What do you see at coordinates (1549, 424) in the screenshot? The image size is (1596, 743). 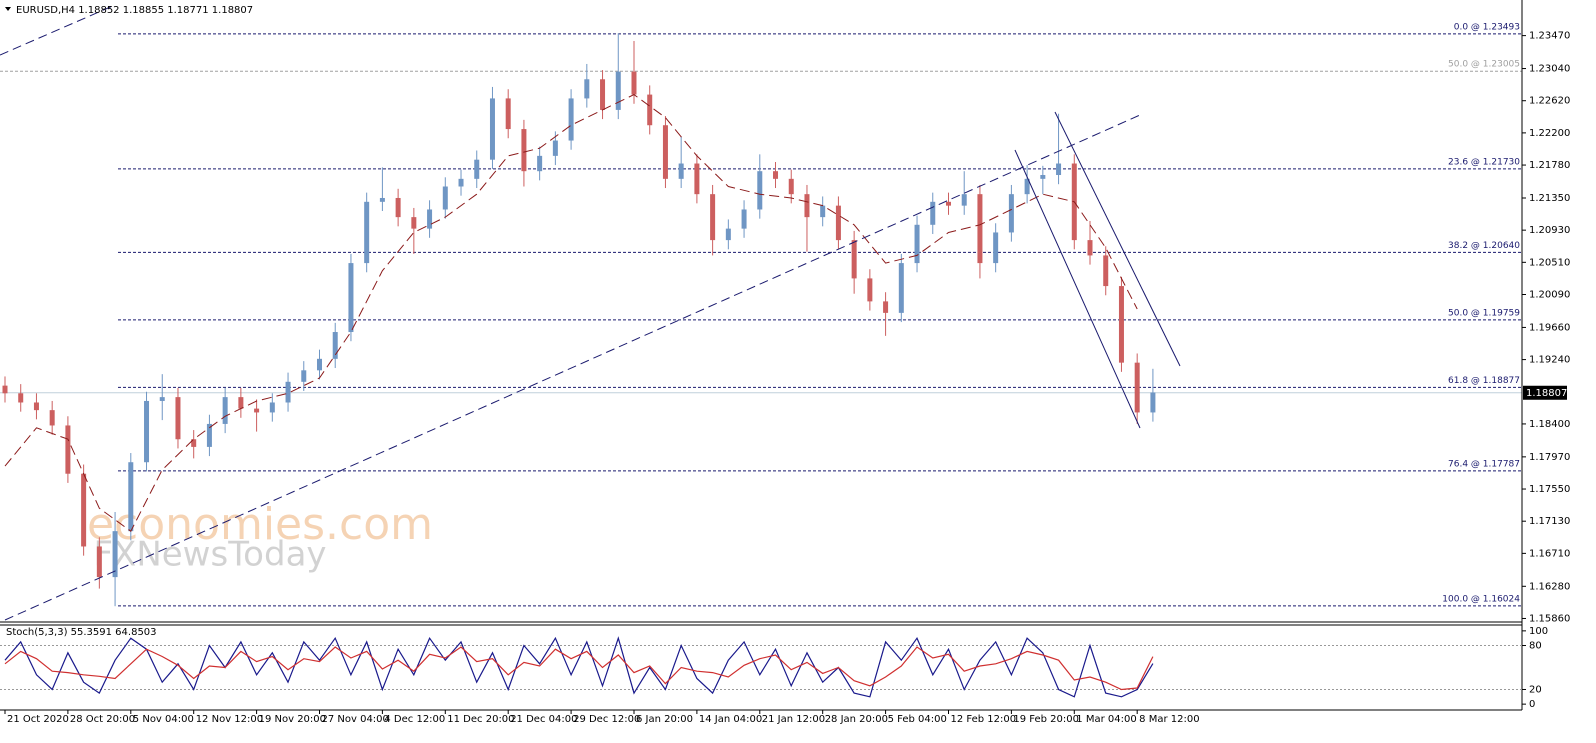 I see `y-tick-label: 1.18400` at bounding box center [1549, 424].